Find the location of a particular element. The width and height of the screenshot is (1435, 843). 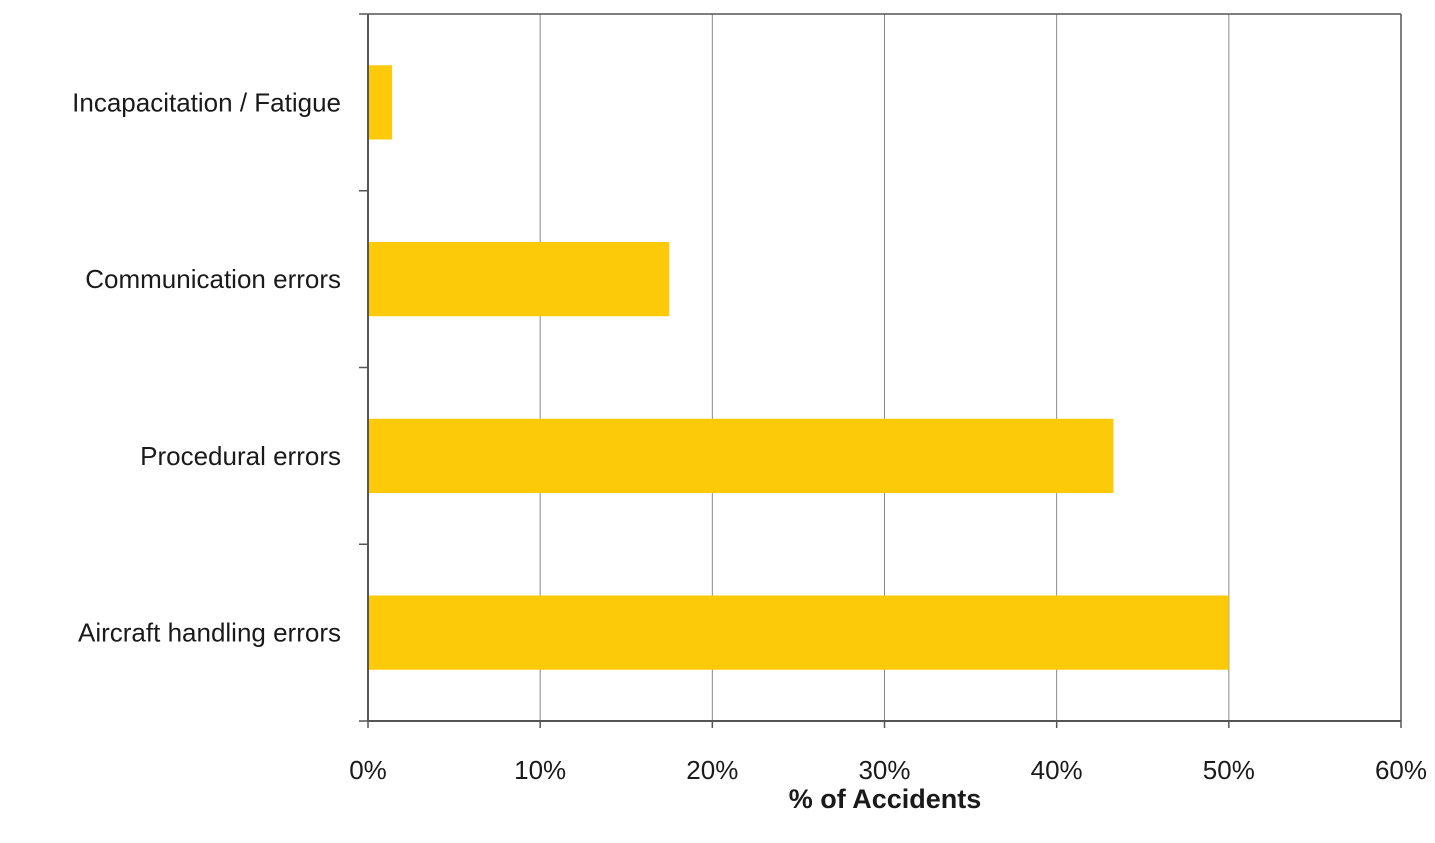

x-tick-label-20: 20% is located at coordinates (712, 770).